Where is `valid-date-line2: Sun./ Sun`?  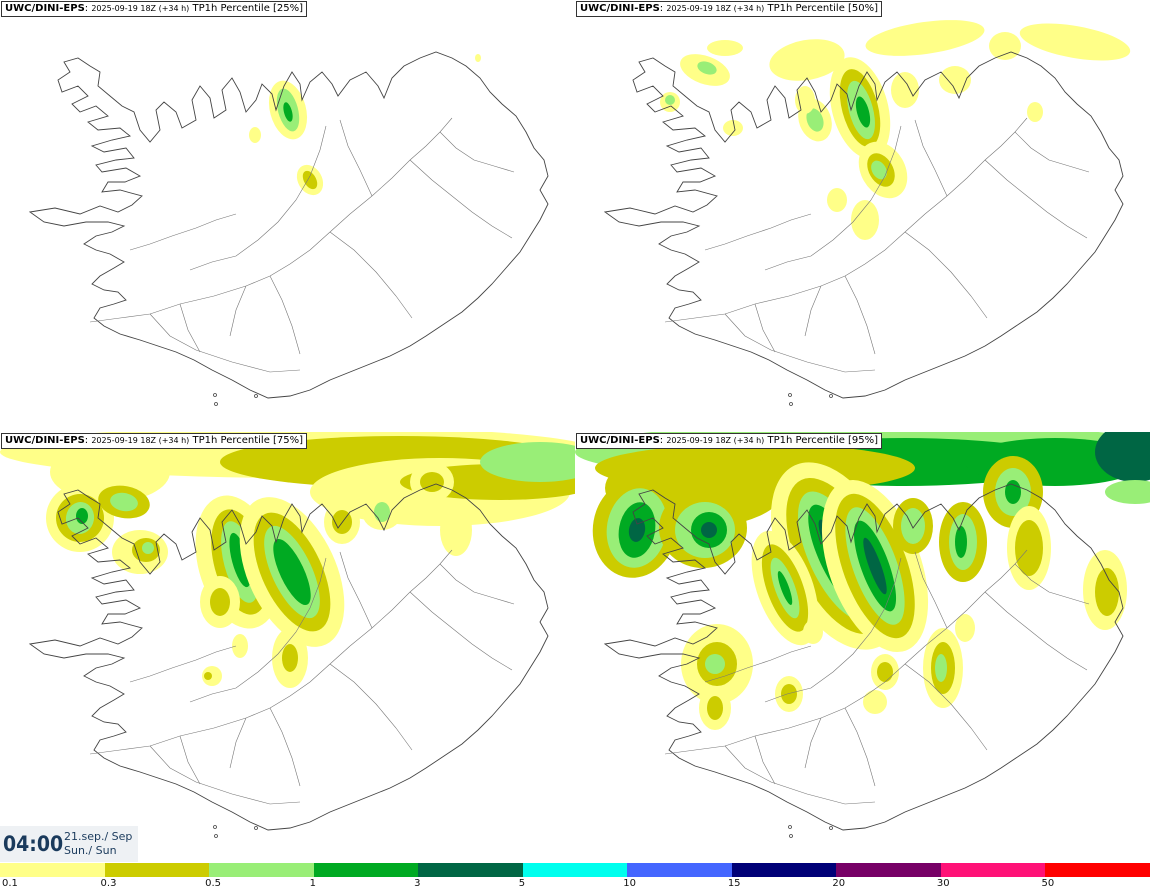
valid-date-line2: Sun./ Sun is located at coordinates (90, 850).